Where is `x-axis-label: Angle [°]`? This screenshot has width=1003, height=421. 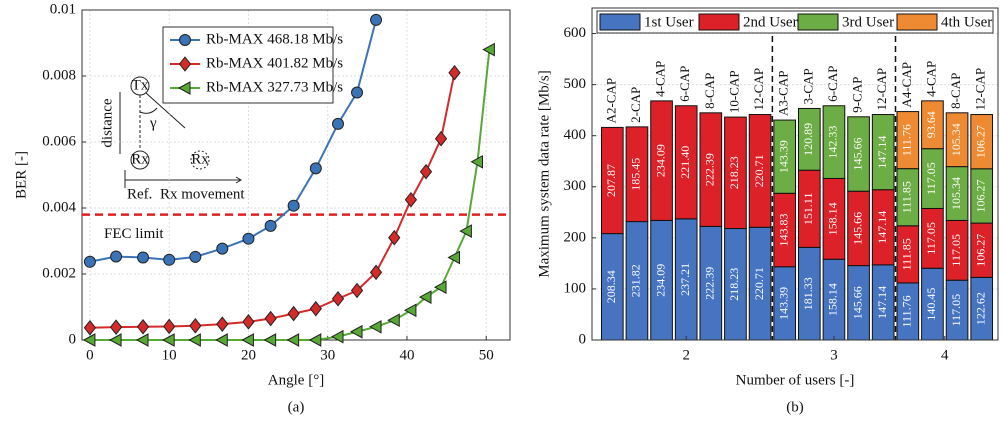 x-axis-label: Angle [°] is located at coordinates (296, 380).